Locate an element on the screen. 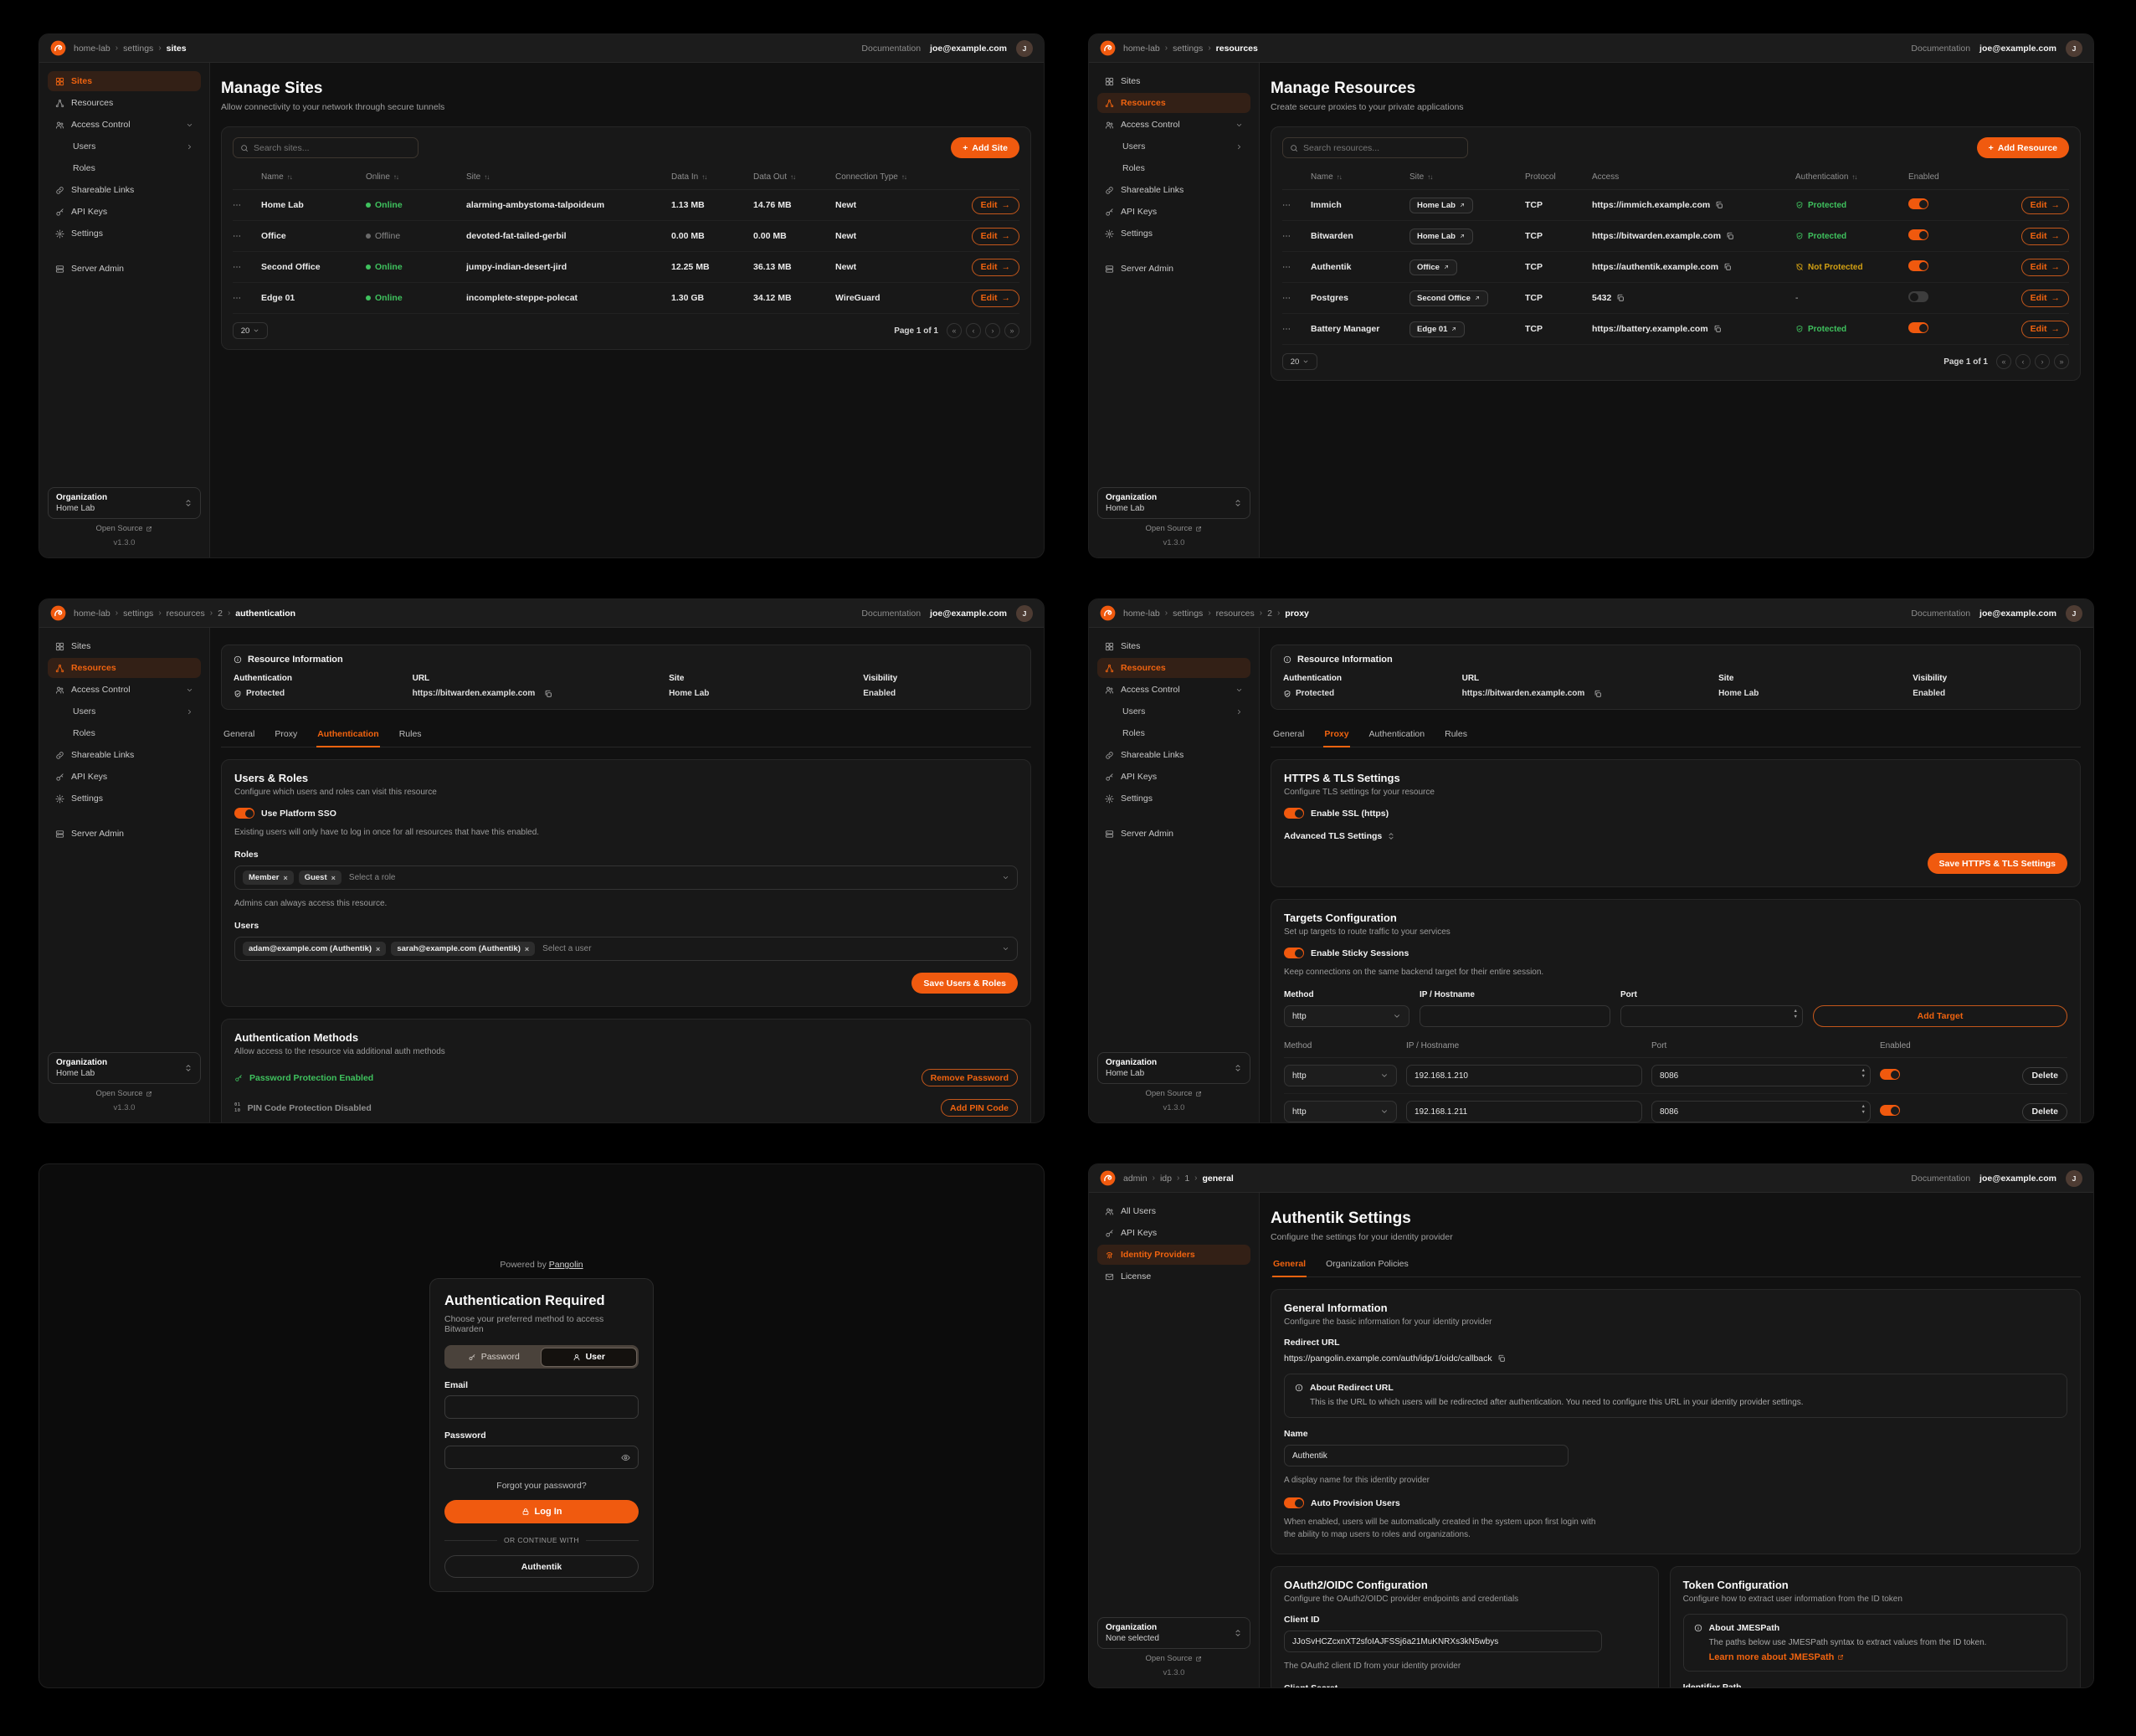 This screenshot has width=2136, height=1736. site-tag: Second Office is located at coordinates (1448, 298).